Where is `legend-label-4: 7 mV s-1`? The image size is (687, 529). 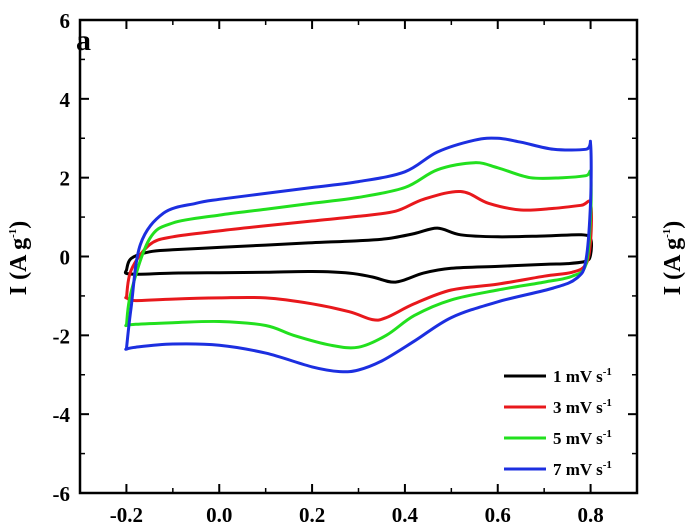
legend-label-4: 7 mV s-1 is located at coordinates (582, 469).